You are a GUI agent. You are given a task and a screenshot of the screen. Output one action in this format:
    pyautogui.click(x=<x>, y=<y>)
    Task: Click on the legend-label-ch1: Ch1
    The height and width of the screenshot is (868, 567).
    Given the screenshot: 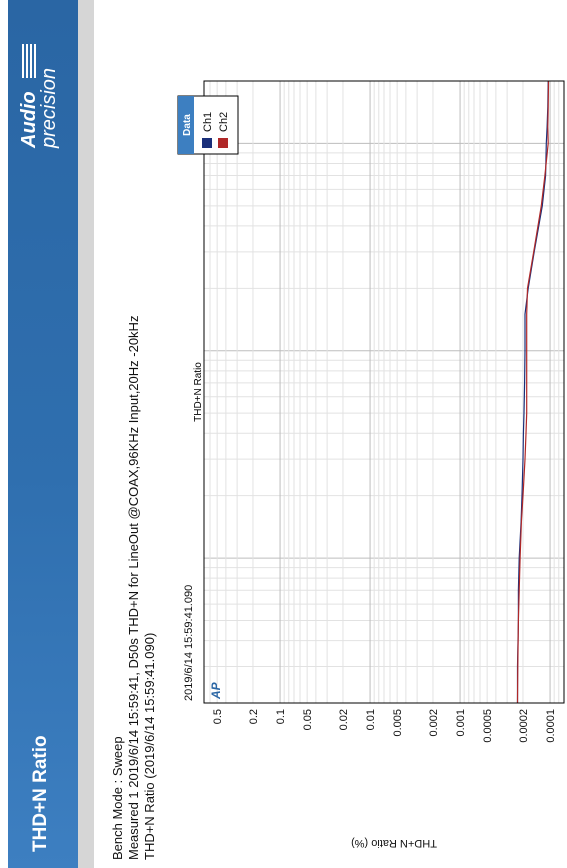 What is the action you would take?
    pyautogui.click(x=208, y=122)
    